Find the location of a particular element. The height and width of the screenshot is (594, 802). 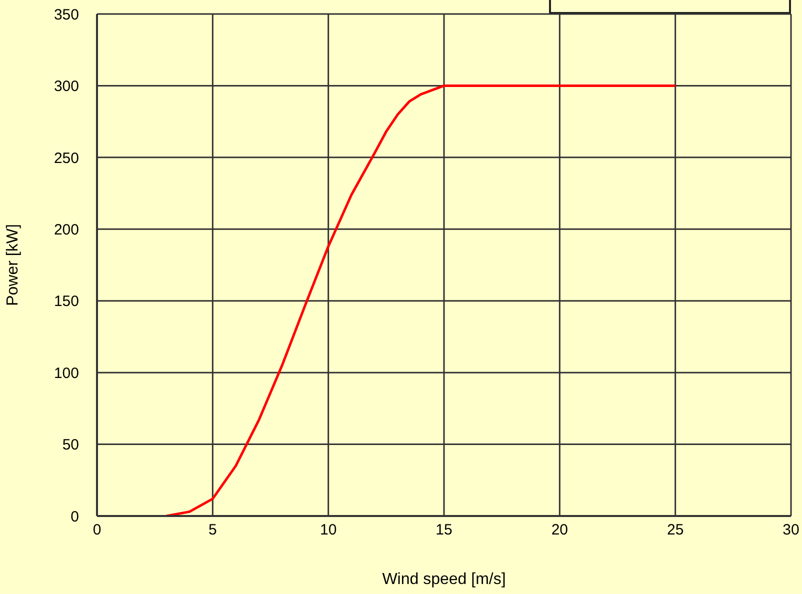

x-tick-label: 15 is located at coordinates (444, 530).